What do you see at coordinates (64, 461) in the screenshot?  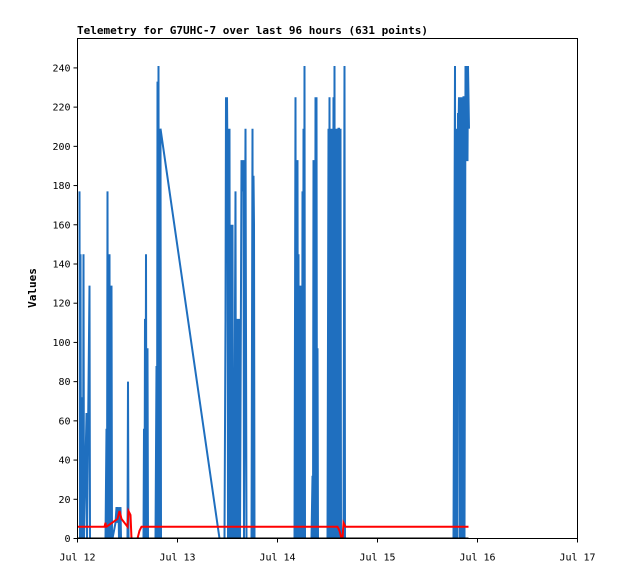 I see `y-tick-label: 40` at bounding box center [64, 461].